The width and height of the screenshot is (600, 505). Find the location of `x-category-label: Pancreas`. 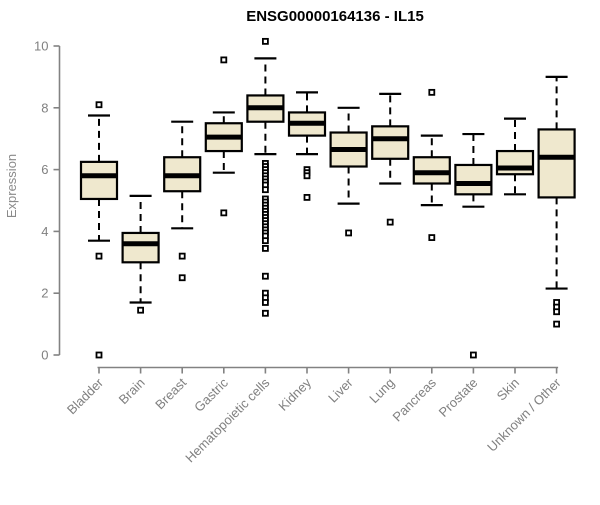

x-category-label: Pancreas is located at coordinates (414, 400).